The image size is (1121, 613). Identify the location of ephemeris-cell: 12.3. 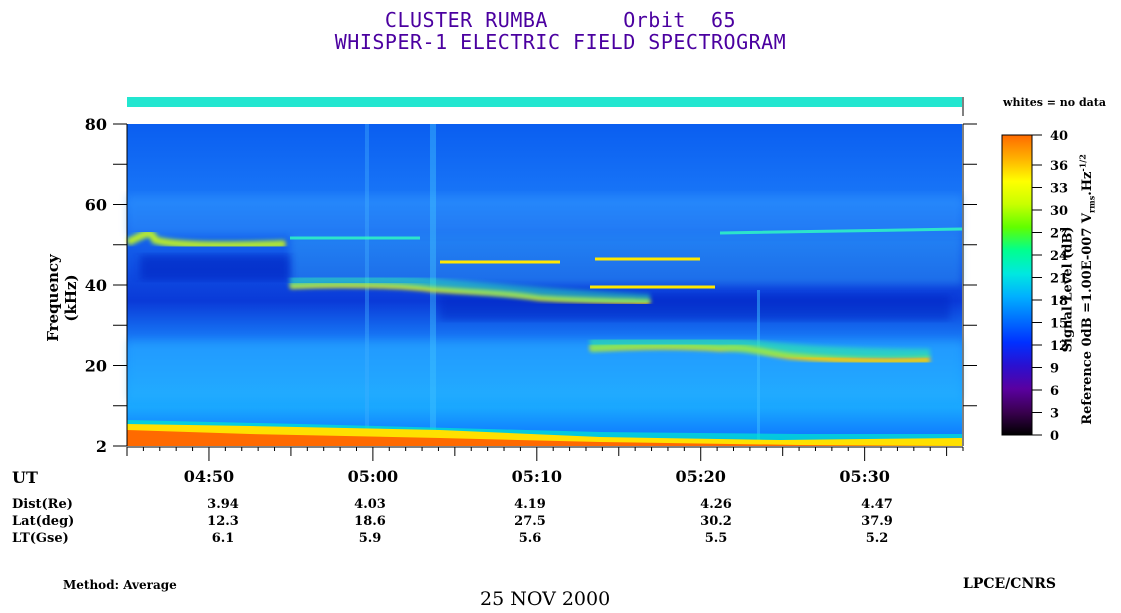
(223, 521).